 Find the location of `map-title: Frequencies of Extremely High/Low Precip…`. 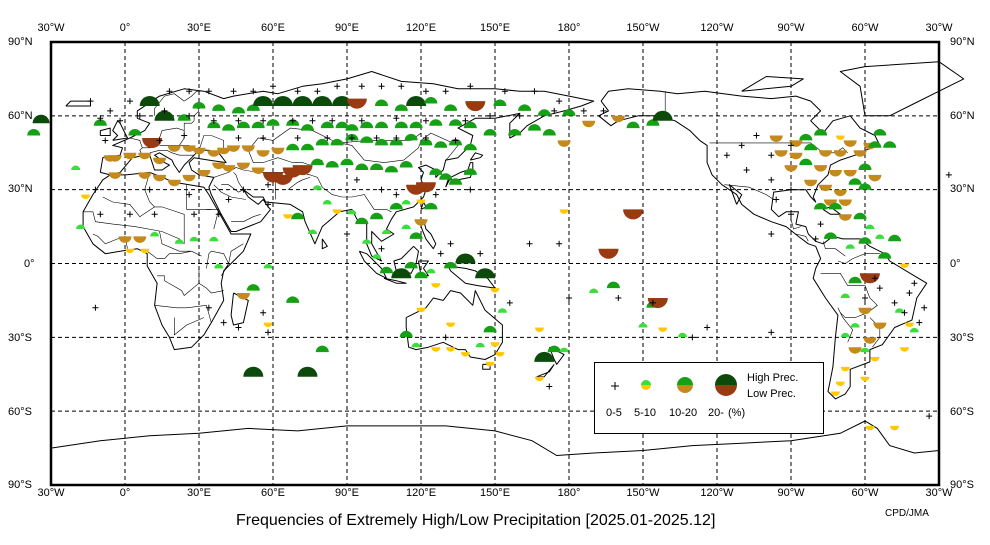

map-title: Frequencies of Extremely High/Low Precip… is located at coordinates (476, 520).